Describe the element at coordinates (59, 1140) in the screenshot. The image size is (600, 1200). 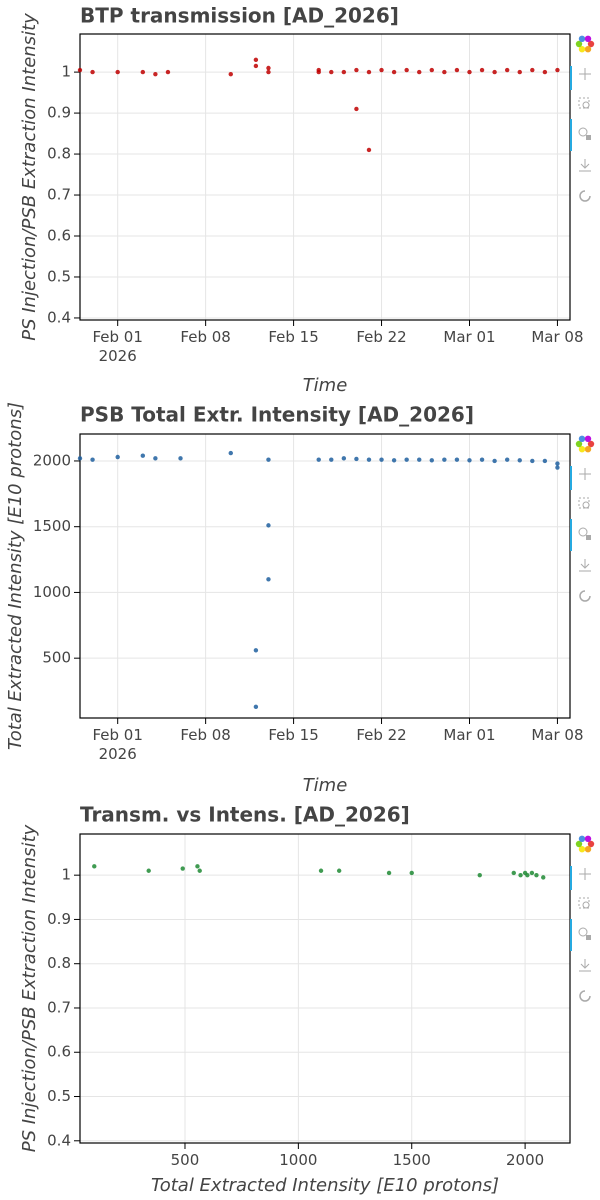
I see `y-tick-label: 0.4` at that location.